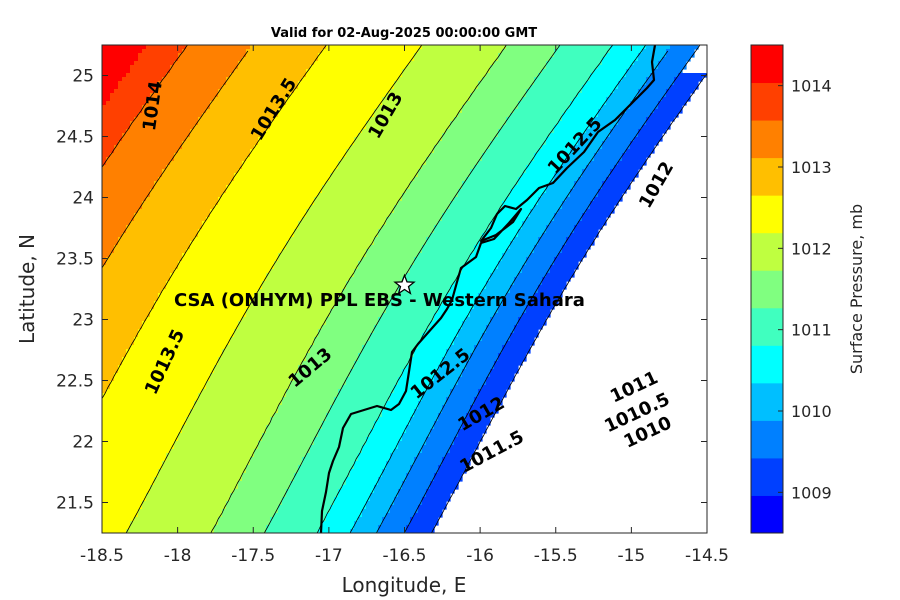 Image resolution: width=900 pixels, height=600 pixels. I want to click on y-tick-label: 21.5, so click(75, 504).